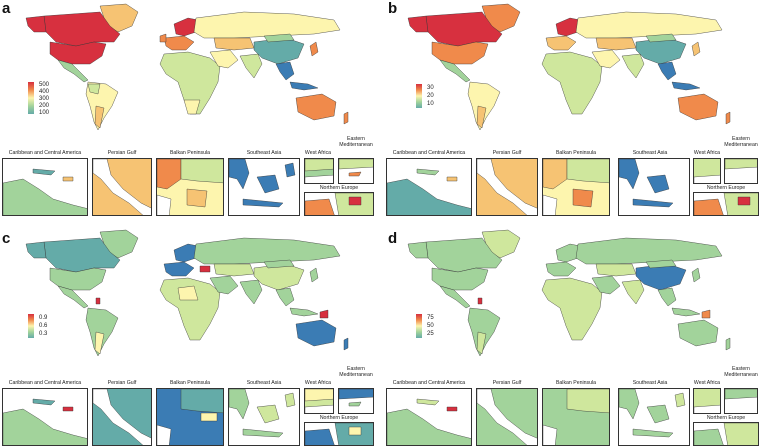 This screenshot has height=446, width=760. I want to click on legend-tick: 200, so click(44, 106).